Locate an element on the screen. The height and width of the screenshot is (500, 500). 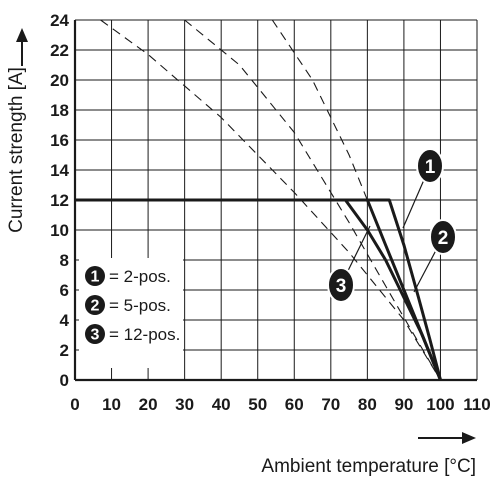
callout-number: 2 is located at coordinates (443, 238).